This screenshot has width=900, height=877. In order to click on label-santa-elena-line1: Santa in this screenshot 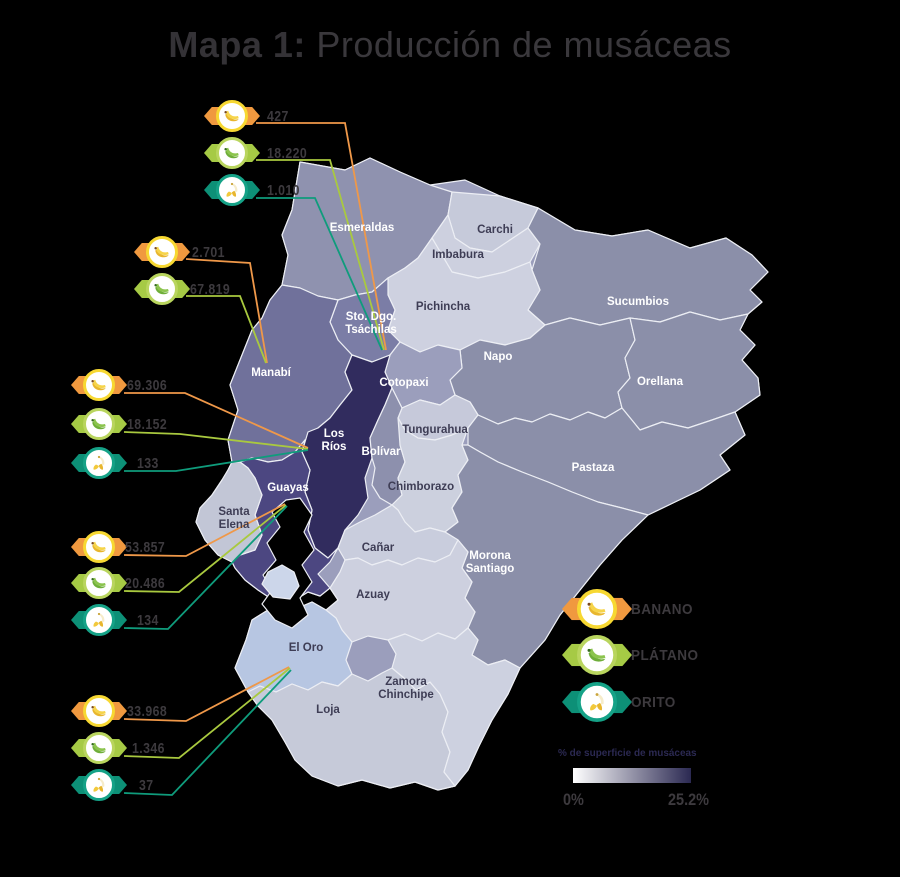, I will do `click(234, 512)`.